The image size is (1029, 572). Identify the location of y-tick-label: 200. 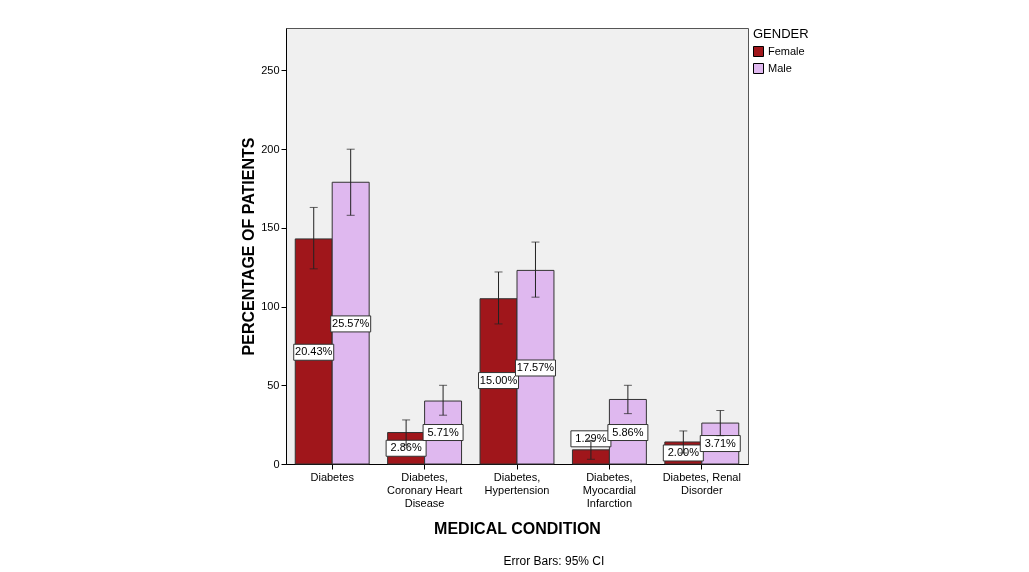
(270, 148).